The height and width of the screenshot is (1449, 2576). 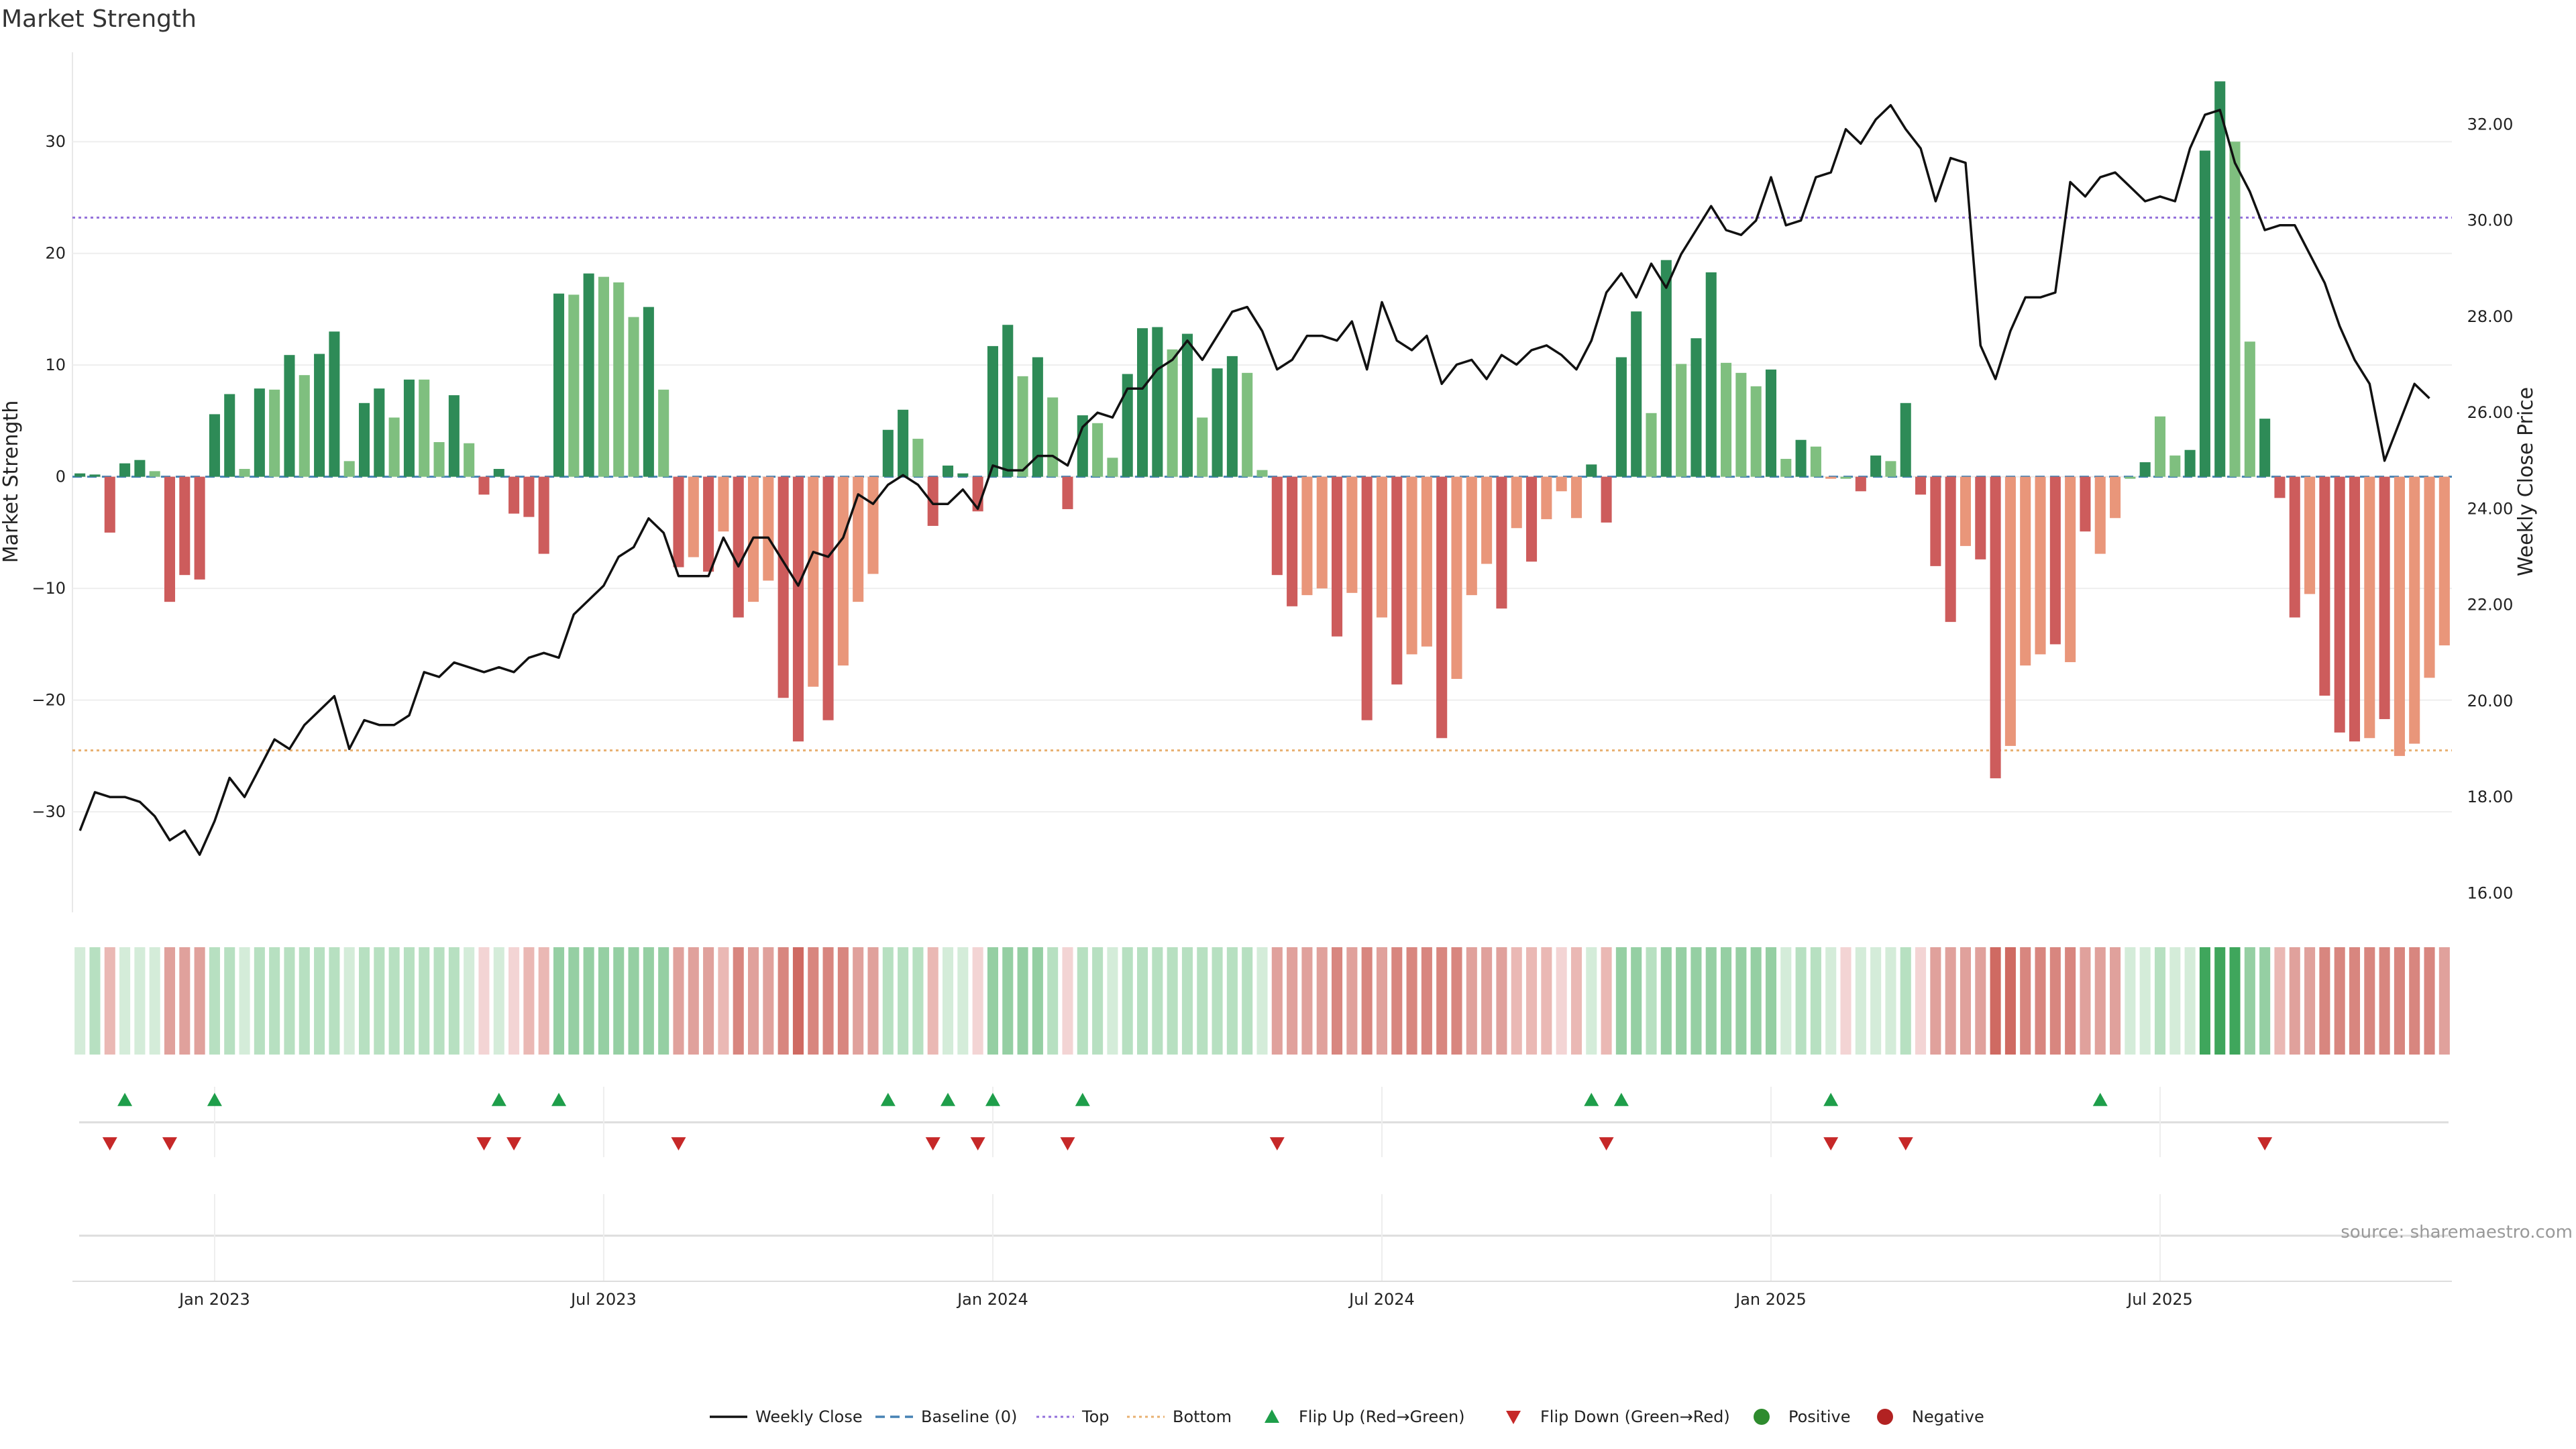 What do you see at coordinates (2490, 797) in the screenshot?
I see `y2-tick-label: 18.00` at bounding box center [2490, 797].